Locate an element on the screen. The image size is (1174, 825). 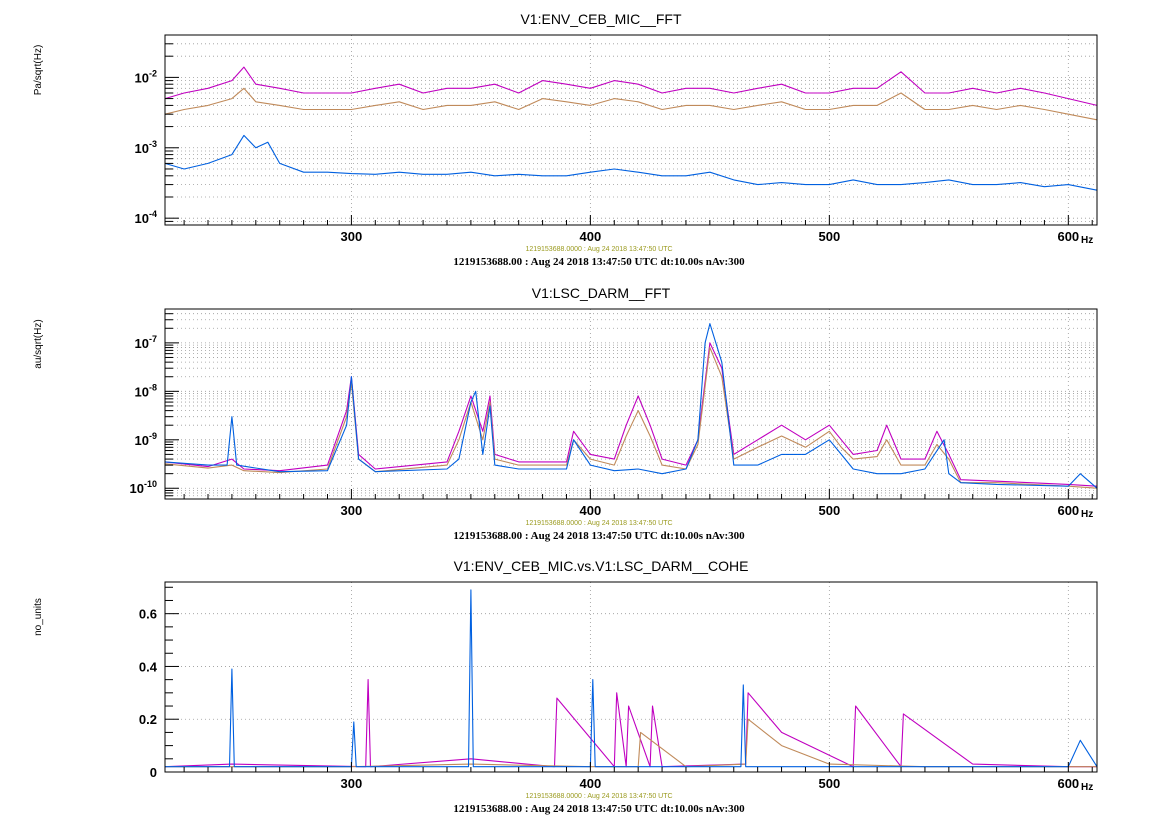
y-axis-label: no_units is located at coordinates (38, 617).